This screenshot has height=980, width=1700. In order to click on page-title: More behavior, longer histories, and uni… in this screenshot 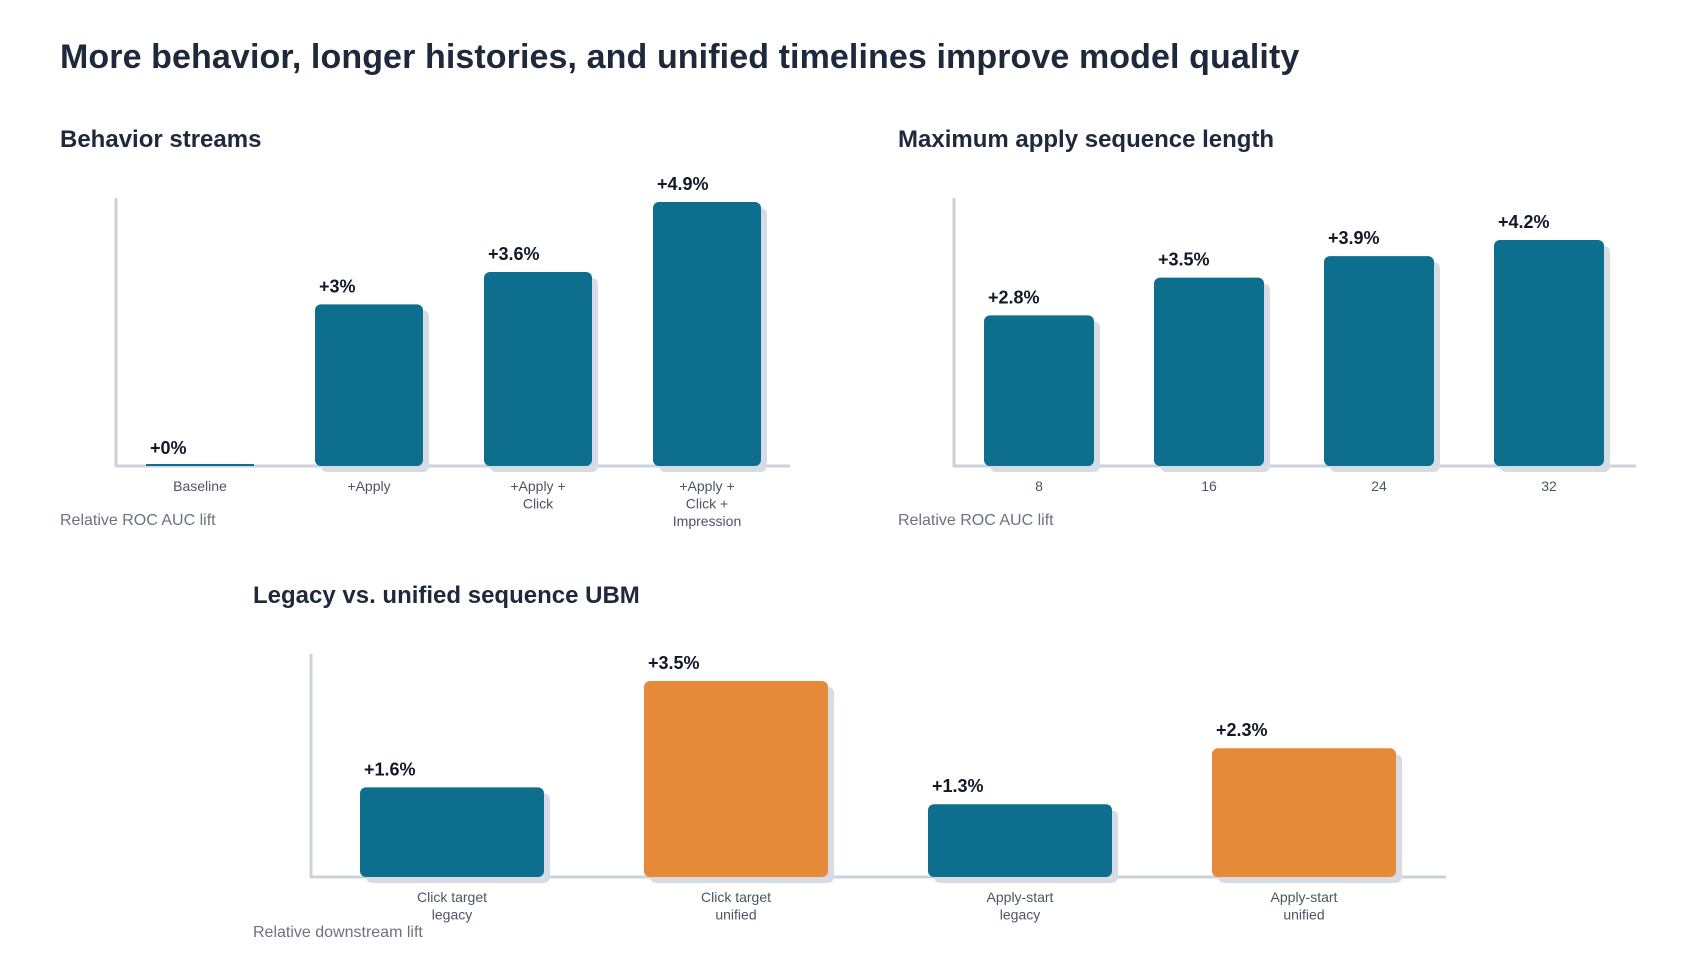, I will do `click(680, 57)`.